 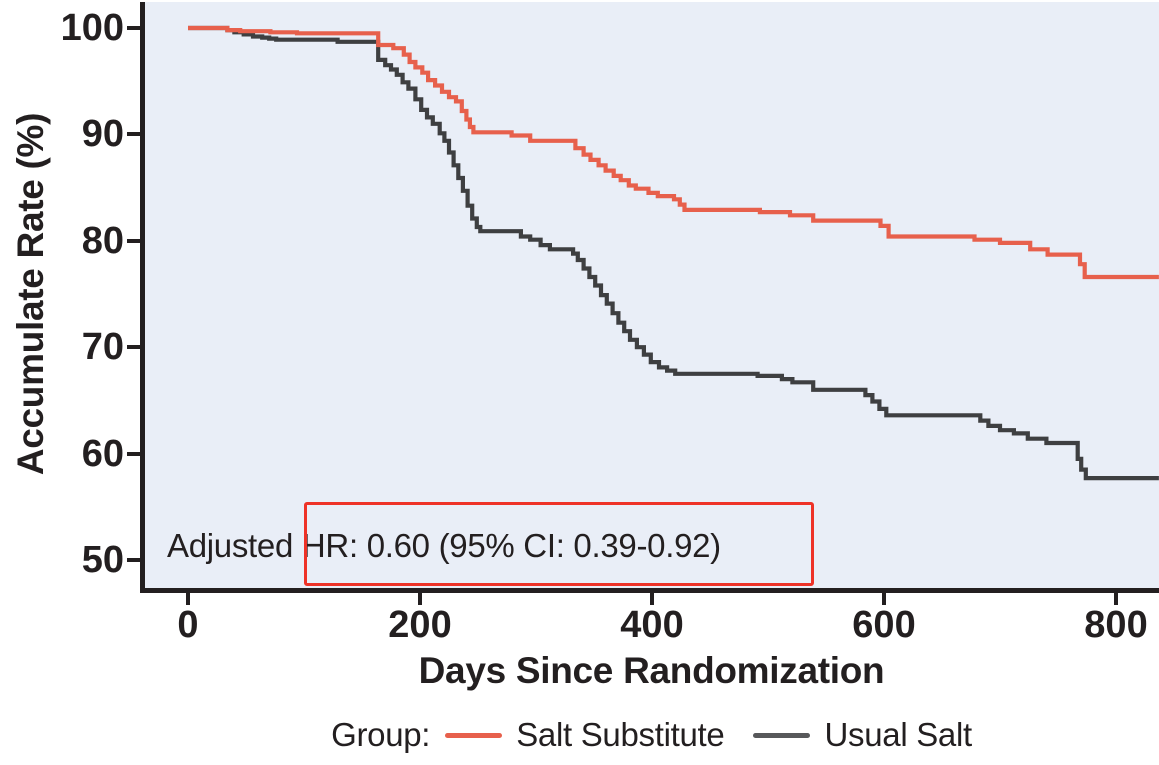 What do you see at coordinates (30, 294) in the screenshot?
I see `y-axis-title: Accumulate Rate (%)` at bounding box center [30, 294].